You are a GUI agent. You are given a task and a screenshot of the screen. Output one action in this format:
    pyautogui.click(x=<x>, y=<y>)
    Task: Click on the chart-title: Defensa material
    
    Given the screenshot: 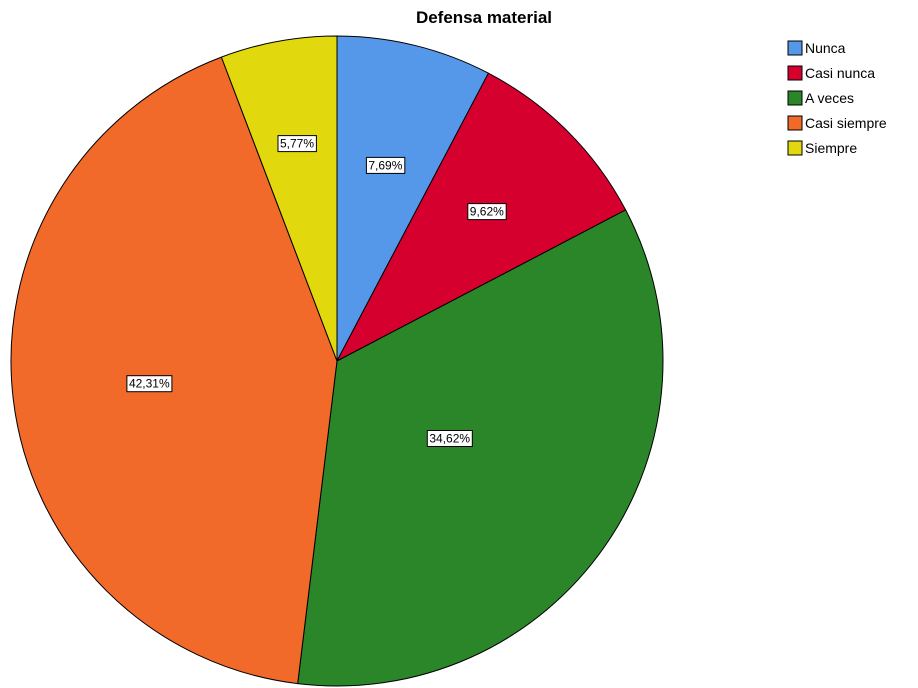 What is the action you would take?
    pyautogui.click(x=484, y=17)
    